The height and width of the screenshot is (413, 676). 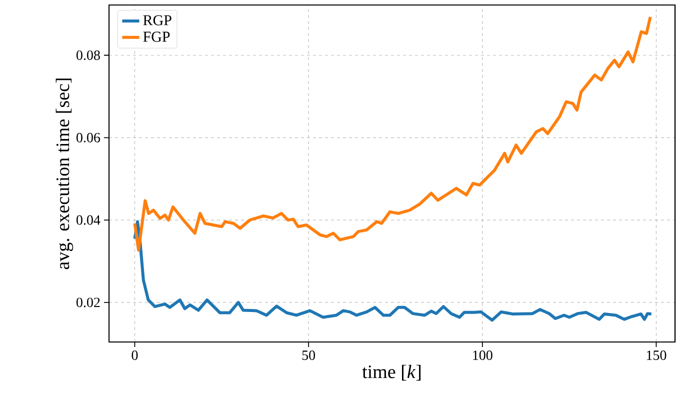 What do you see at coordinates (135, 355) in the screenshot?
I see `x-tick-label: 0` at bounding box center [135, 355].